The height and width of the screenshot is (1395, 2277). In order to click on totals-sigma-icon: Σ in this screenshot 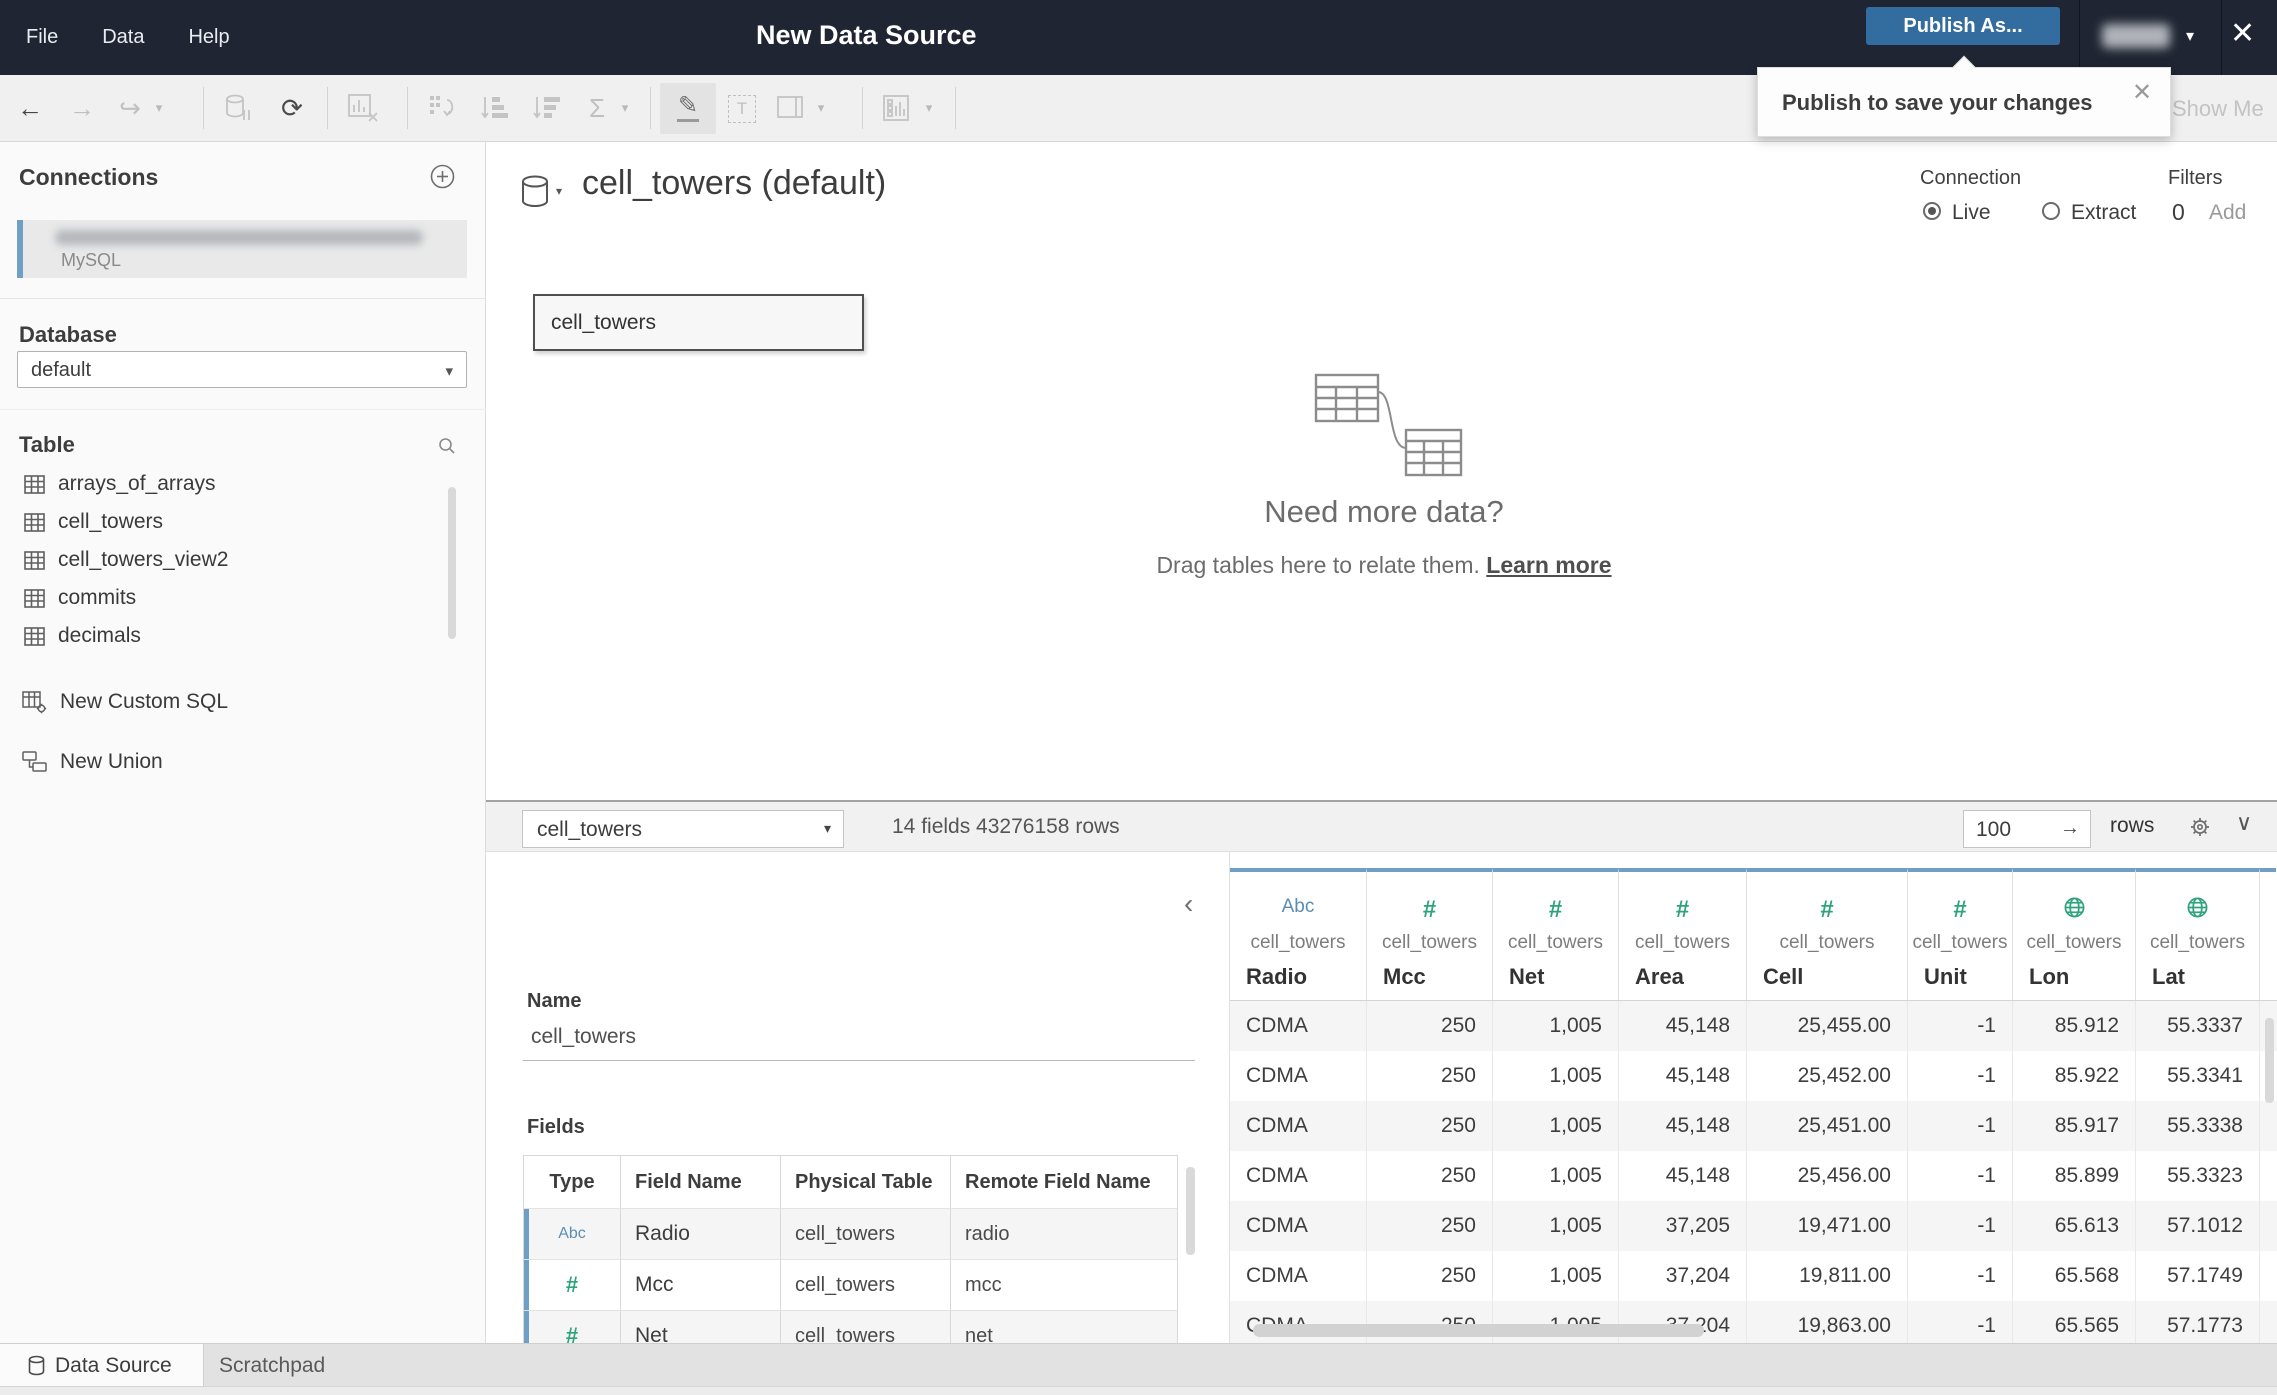, I will do `click(597, 107)`.